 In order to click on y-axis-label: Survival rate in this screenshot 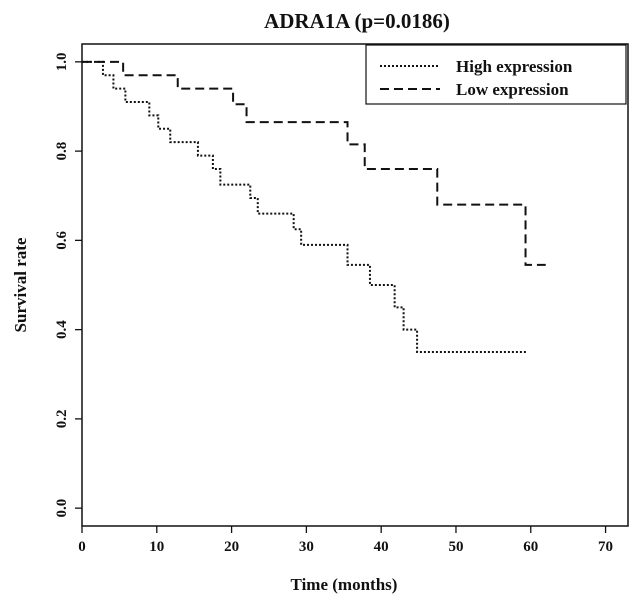, I will do `click(20, 284)`.